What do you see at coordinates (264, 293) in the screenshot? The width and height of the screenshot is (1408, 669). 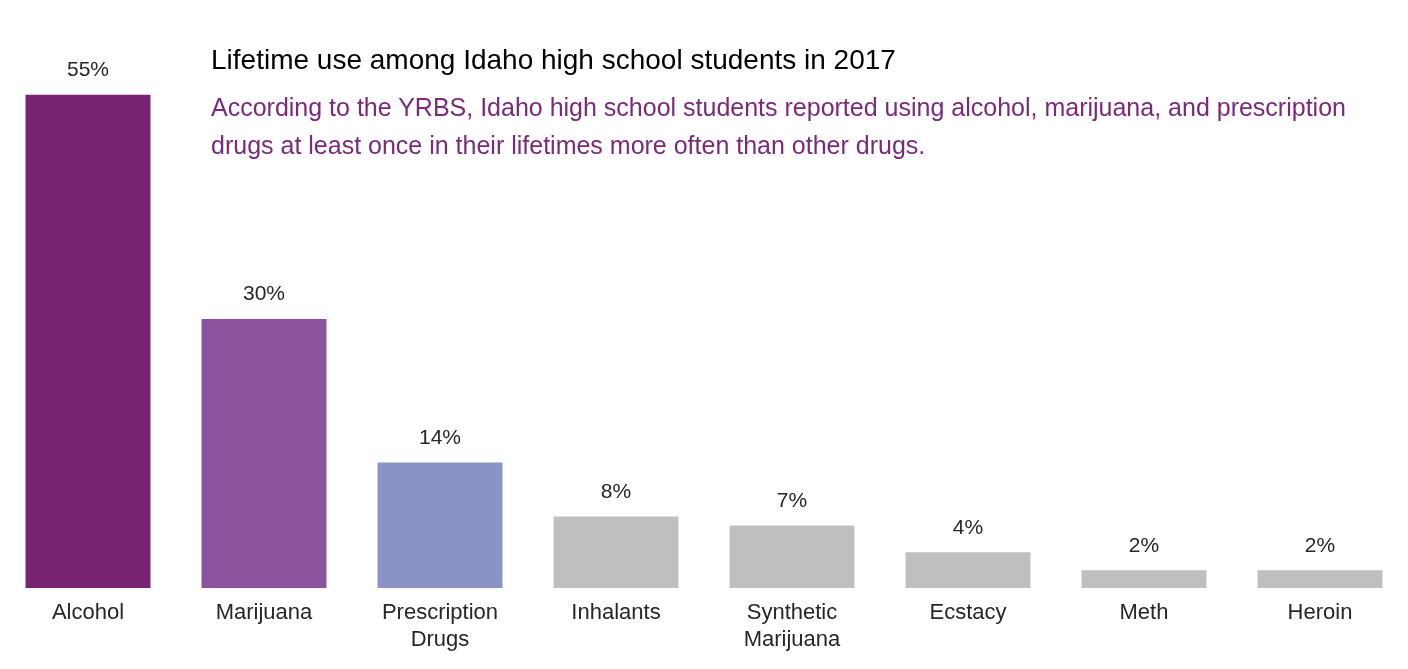 I see `data-label: 30%` at bounding box center [264, 293].